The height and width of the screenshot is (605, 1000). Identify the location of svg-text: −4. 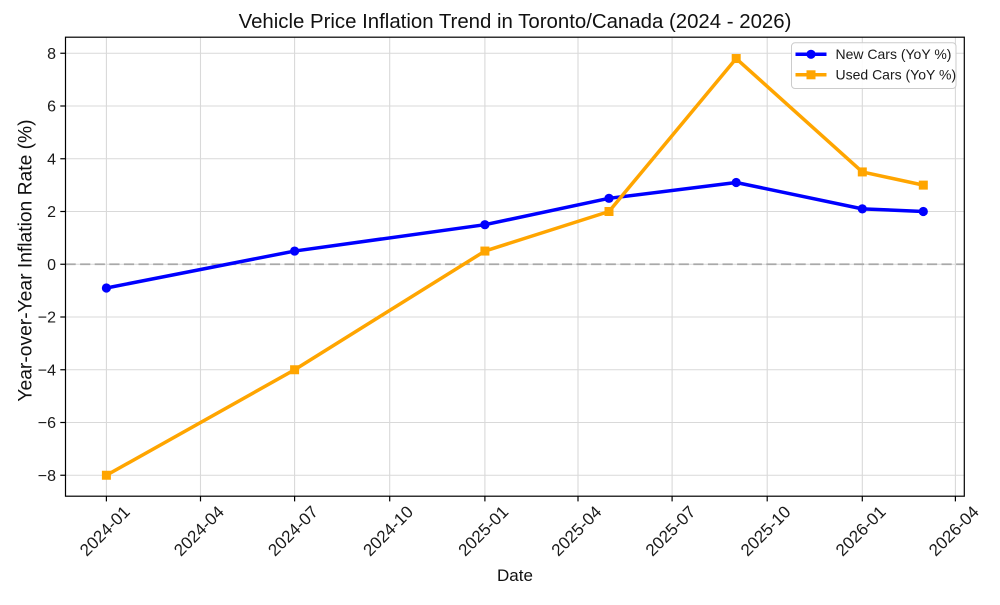
(47, 370).